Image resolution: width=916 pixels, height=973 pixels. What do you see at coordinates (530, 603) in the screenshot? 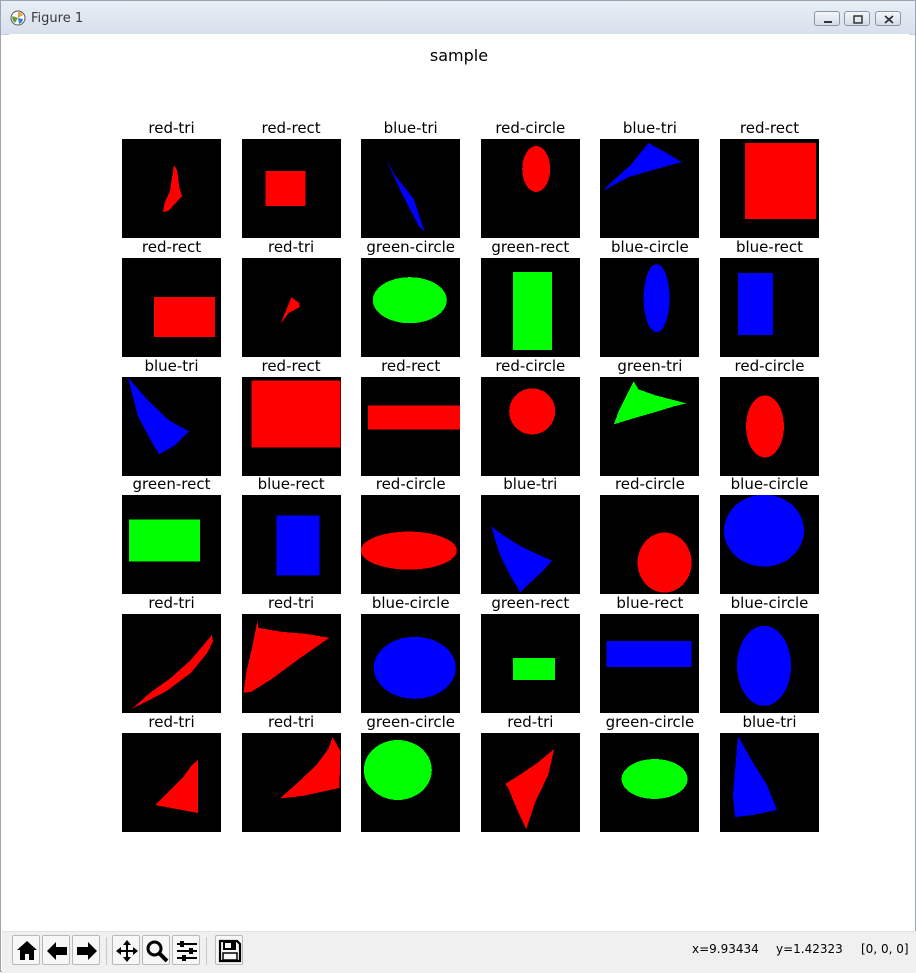
I see `subplot-title: green-rect` at bounding box center [530, 603].